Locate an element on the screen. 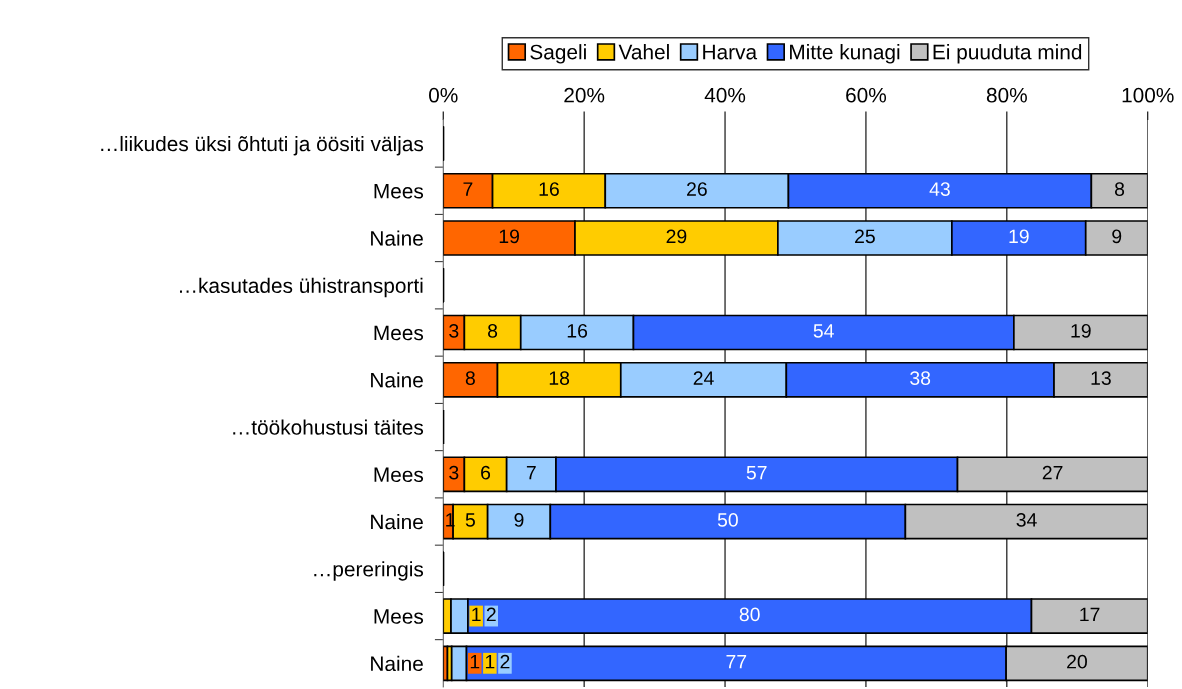 This screenshot has width=1182, height=689. y-tick-label: …liikudes üksi õhtuti ja öösiti väljas is located at coordinates (262, 145).